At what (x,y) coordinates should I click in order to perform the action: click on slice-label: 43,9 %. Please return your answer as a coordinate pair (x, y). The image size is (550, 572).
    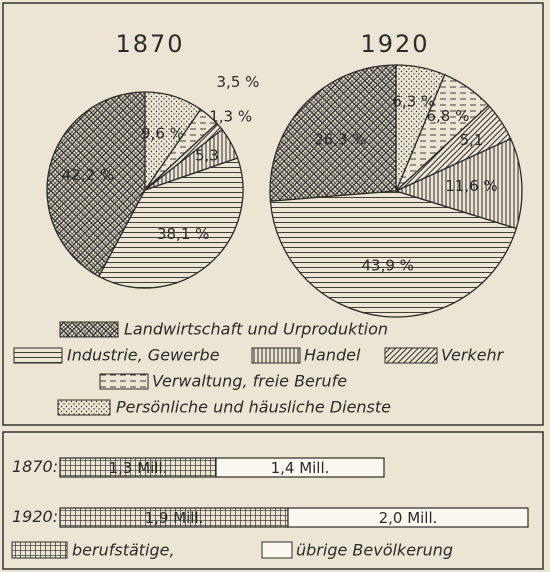
    Looking at the image, I should click on (387, 266).